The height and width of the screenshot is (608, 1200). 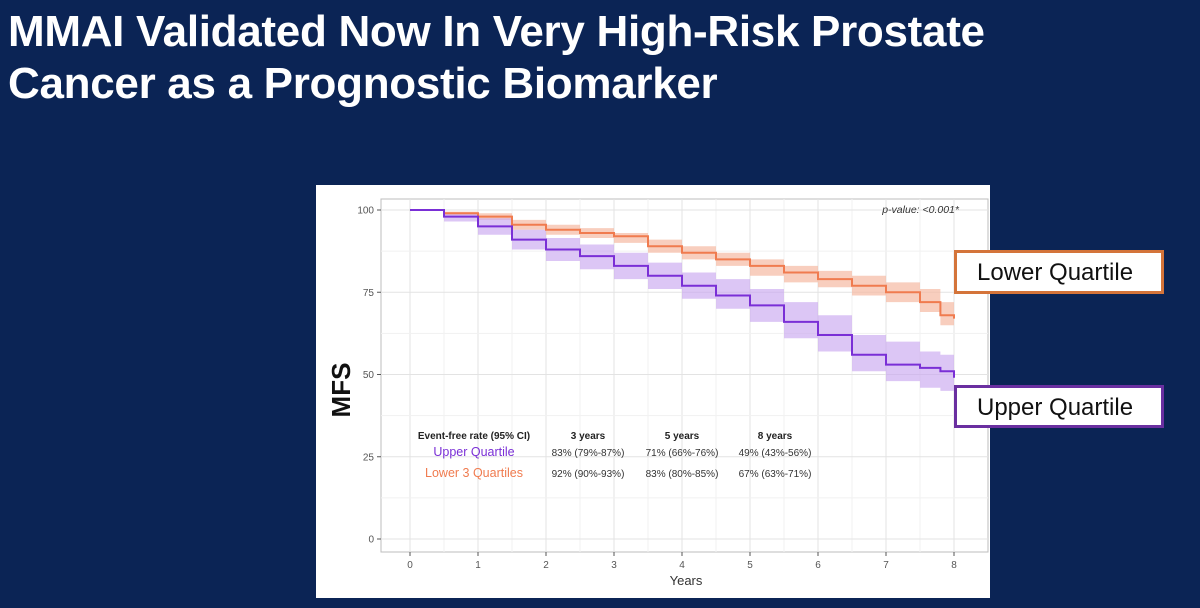 What do you see at coordinates (369, 457) in the screenshot?
I see `y-tick-label: 25` at bounding box center [369, 457].